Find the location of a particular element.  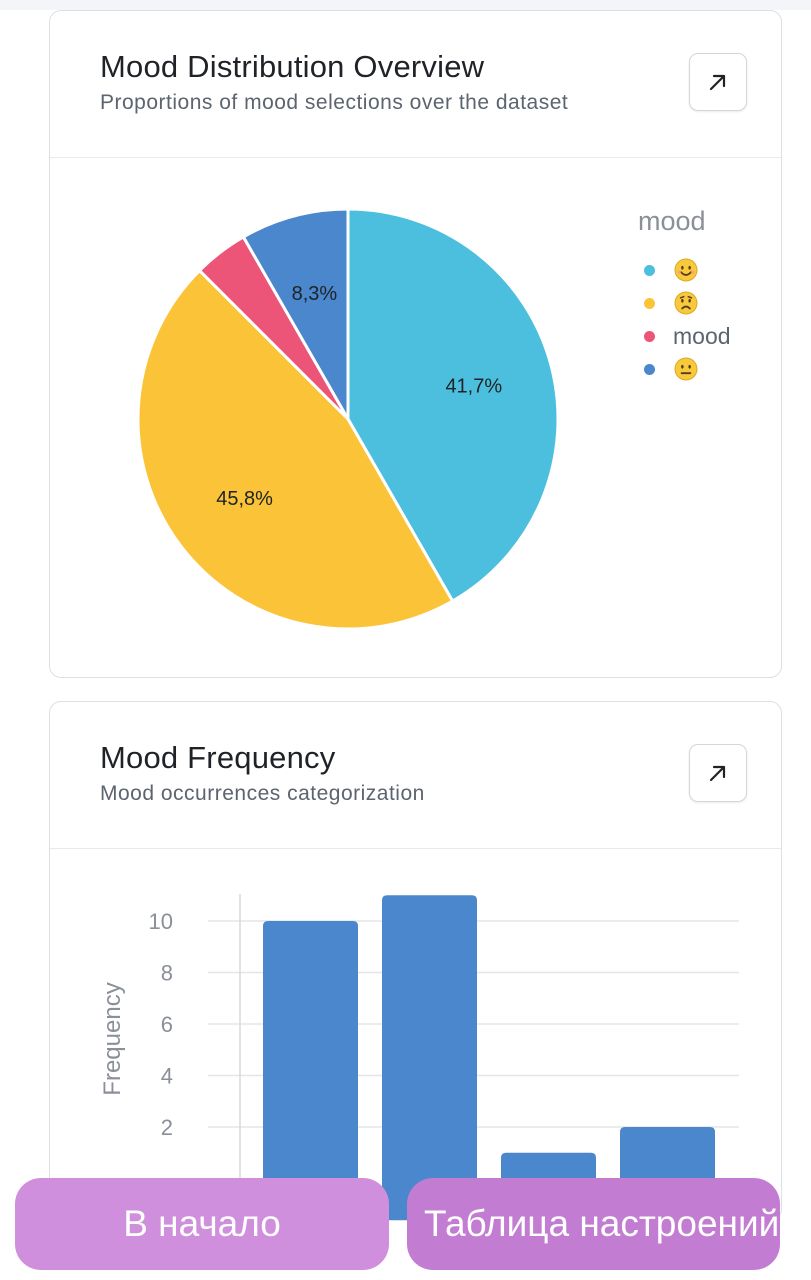

legend-title: mood is located at coordinates (672, 221).